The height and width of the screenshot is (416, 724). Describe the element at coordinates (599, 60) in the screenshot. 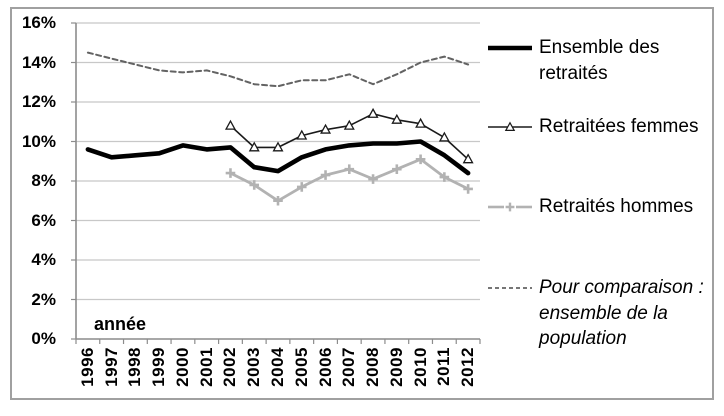

I see `legend-label-ensemble: Ensemble des retraités` at that location.